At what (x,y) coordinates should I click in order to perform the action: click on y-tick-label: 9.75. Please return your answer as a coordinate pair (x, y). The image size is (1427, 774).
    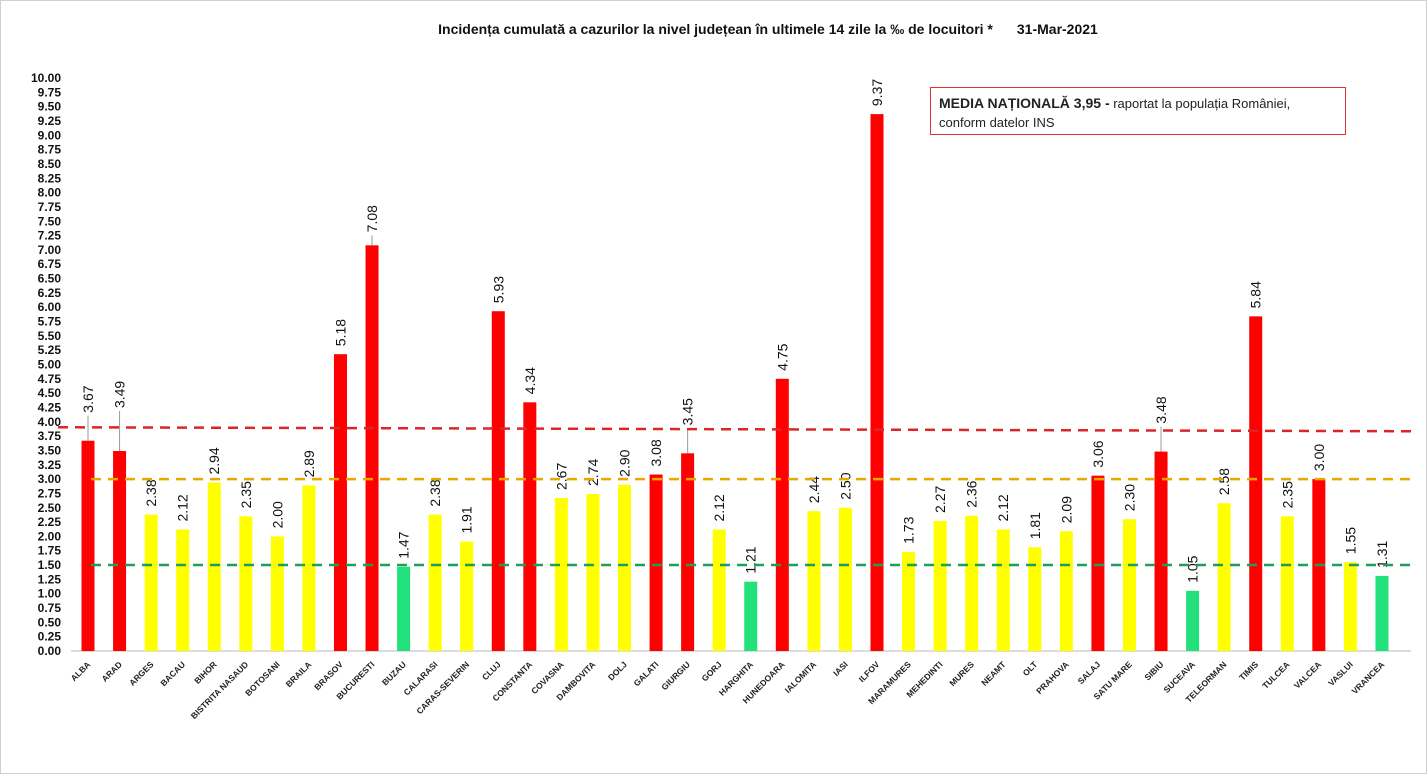
    Looking at the image, I should click on (50, 92).